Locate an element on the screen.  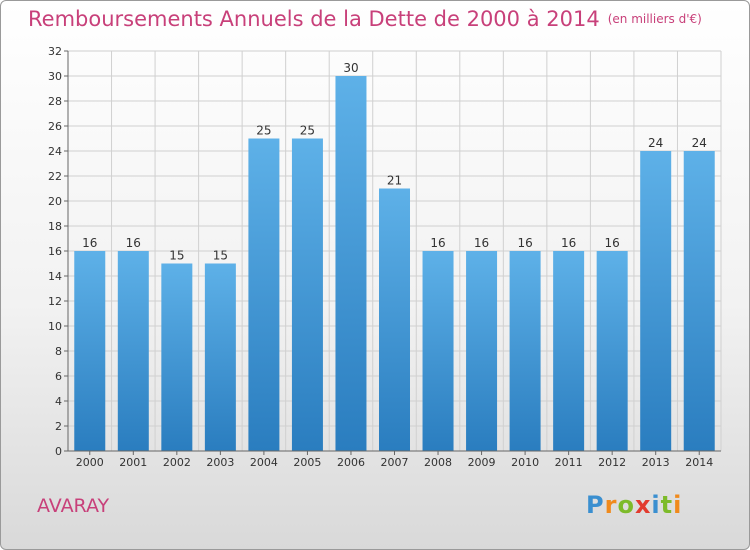
y-tick-label: 8 is located at coordinates (58, 351).